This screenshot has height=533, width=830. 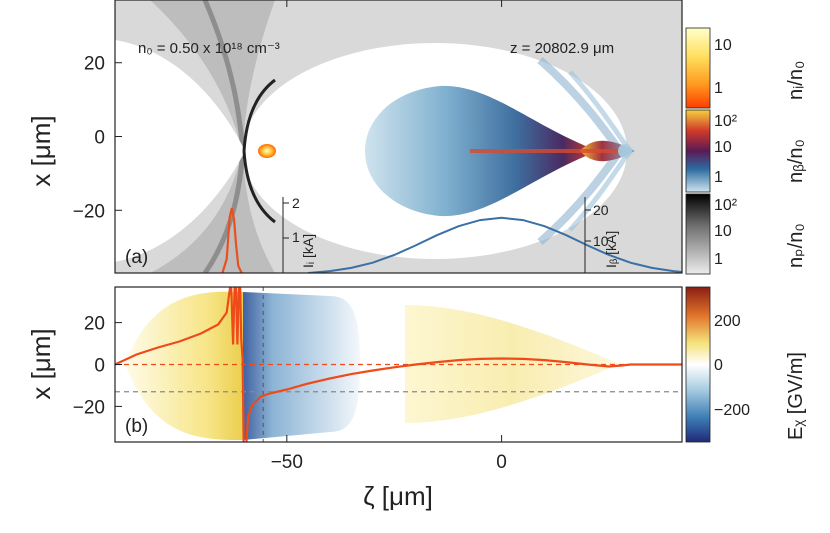 What do you see at coordinates (746, 68) in the screenshot?
I see `colorbar-ion: 10 1 nᵢ/n₀` at bounding box center [746, 68].